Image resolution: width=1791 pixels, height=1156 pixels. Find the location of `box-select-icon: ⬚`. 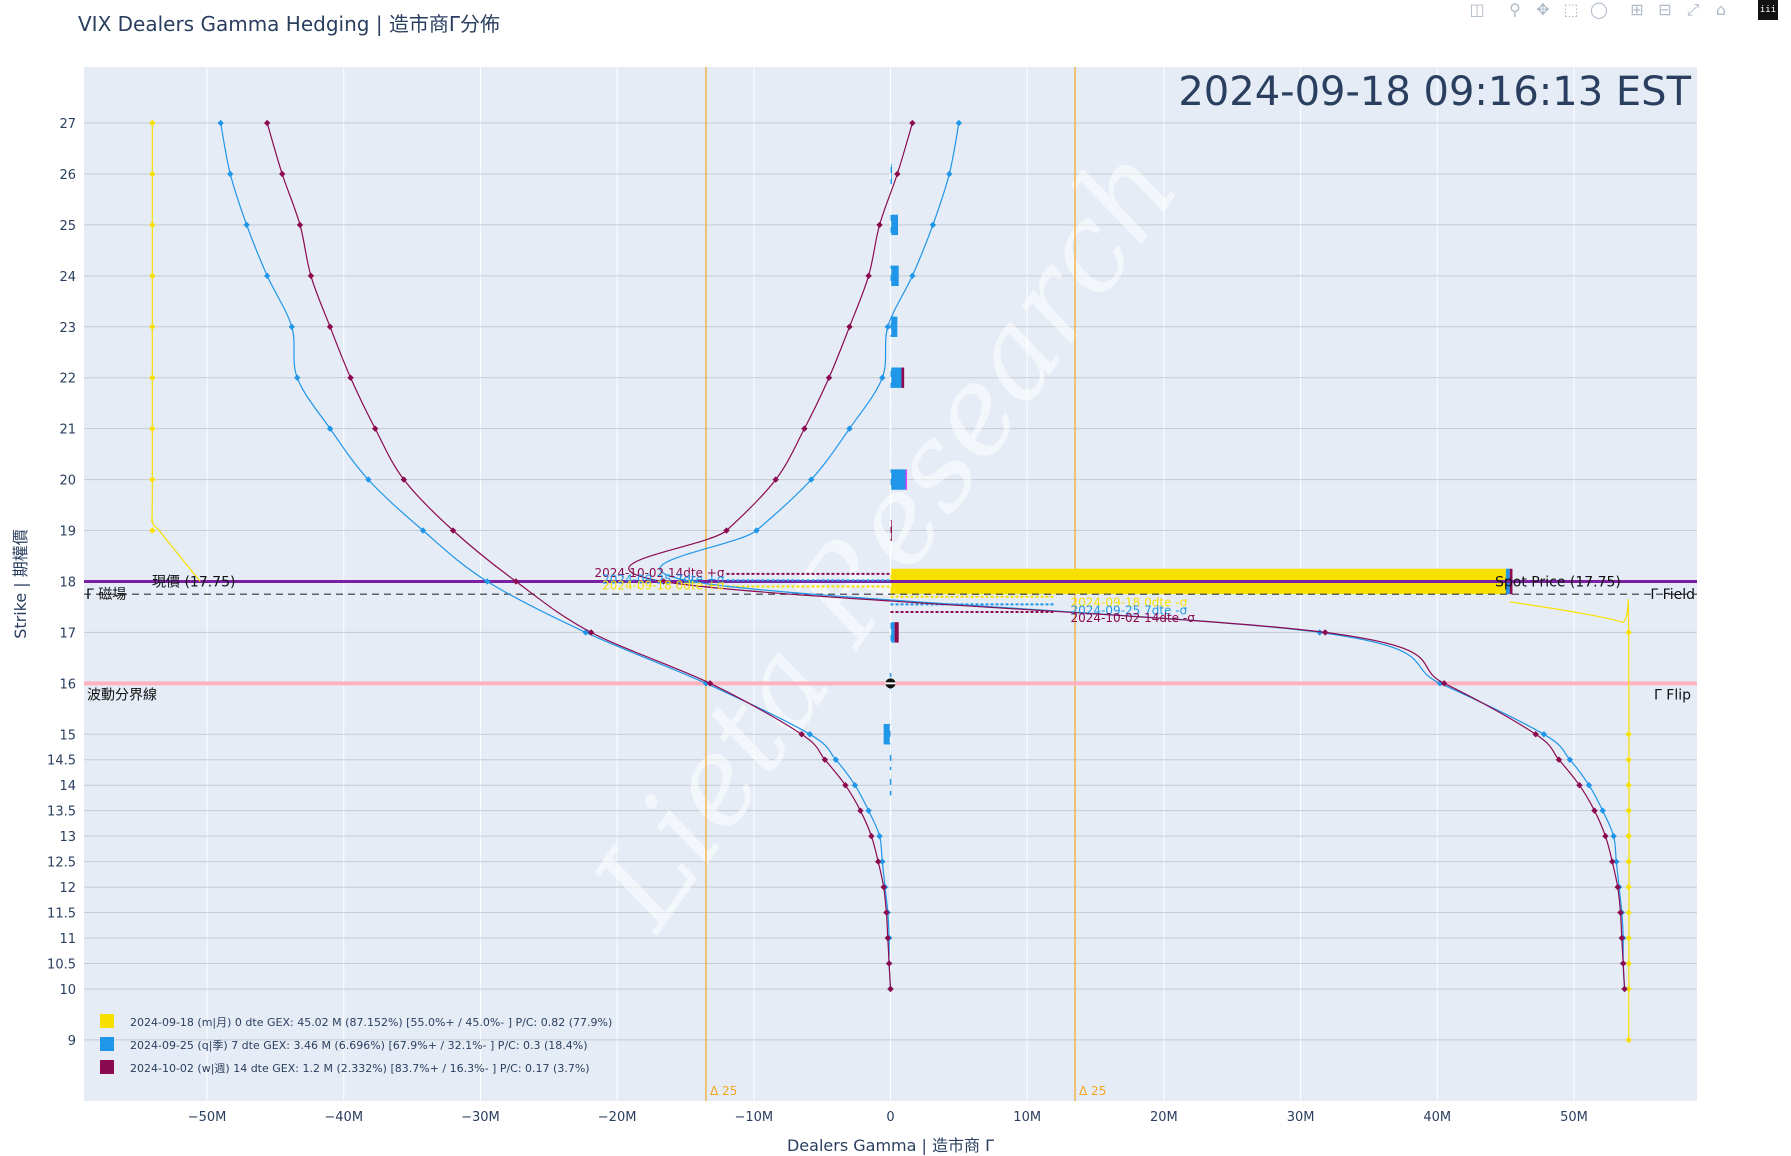

box-select-icon: ⬚ is located at coordinates (1571, 9).